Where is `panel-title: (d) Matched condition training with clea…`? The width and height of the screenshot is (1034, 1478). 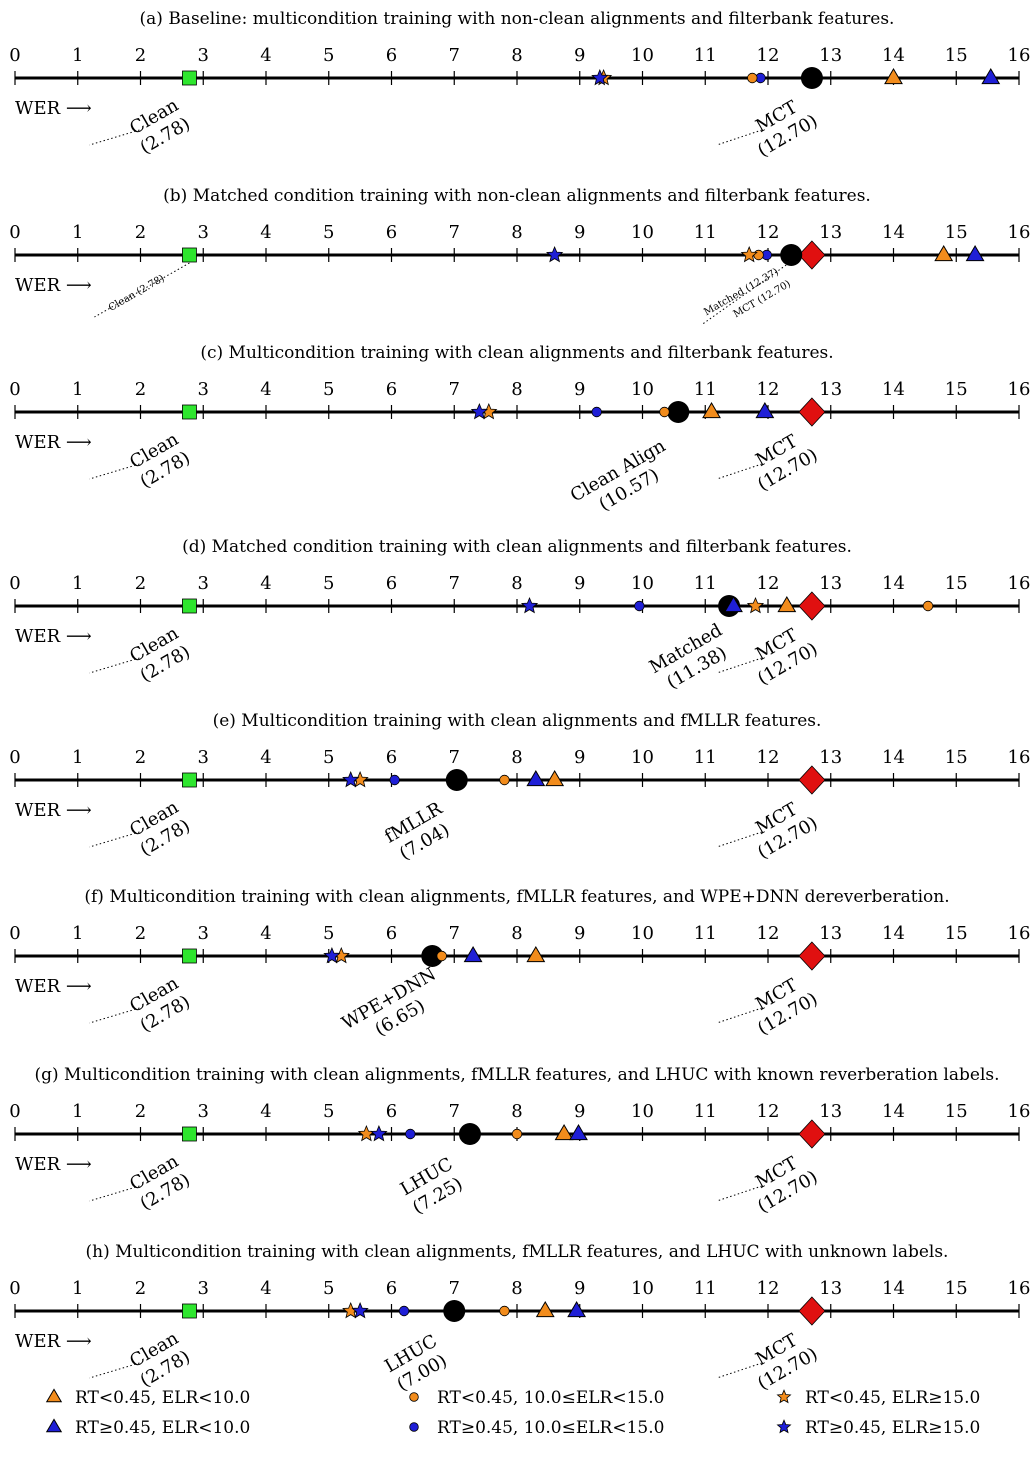
panel-title: (d) Matched condition training with clea… is located at coordinates (517, 547).